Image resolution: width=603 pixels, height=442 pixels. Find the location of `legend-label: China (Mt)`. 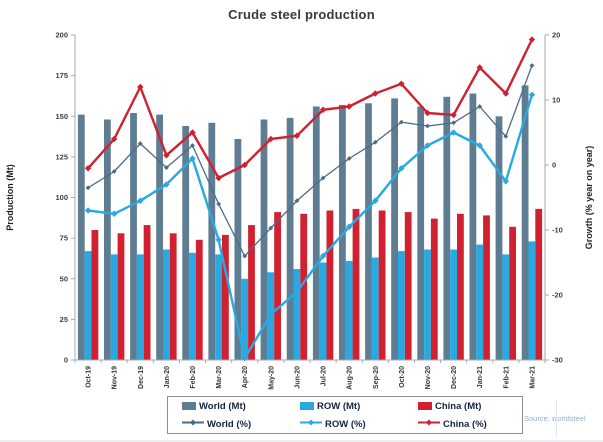

legend-label: China (Mt) is located at coordinates (458, 406).